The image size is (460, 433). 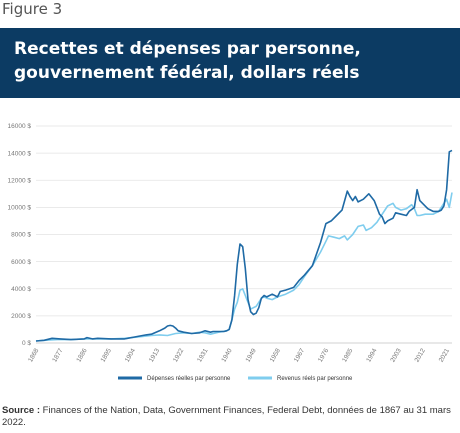 What do you see at coordinates (21, 262) in the screenshot?
I see `y-tick-label: 6000 $` at bounding box center [21, 262].